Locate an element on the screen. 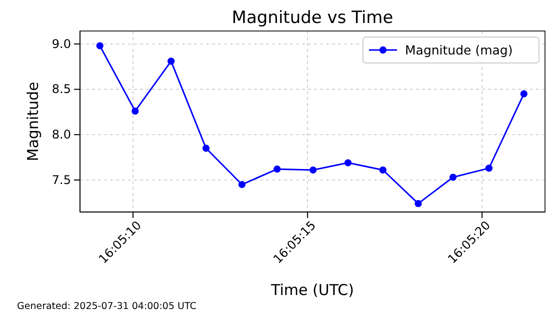  y-tick-label: 8.0 is located at coordinates (61, 134).